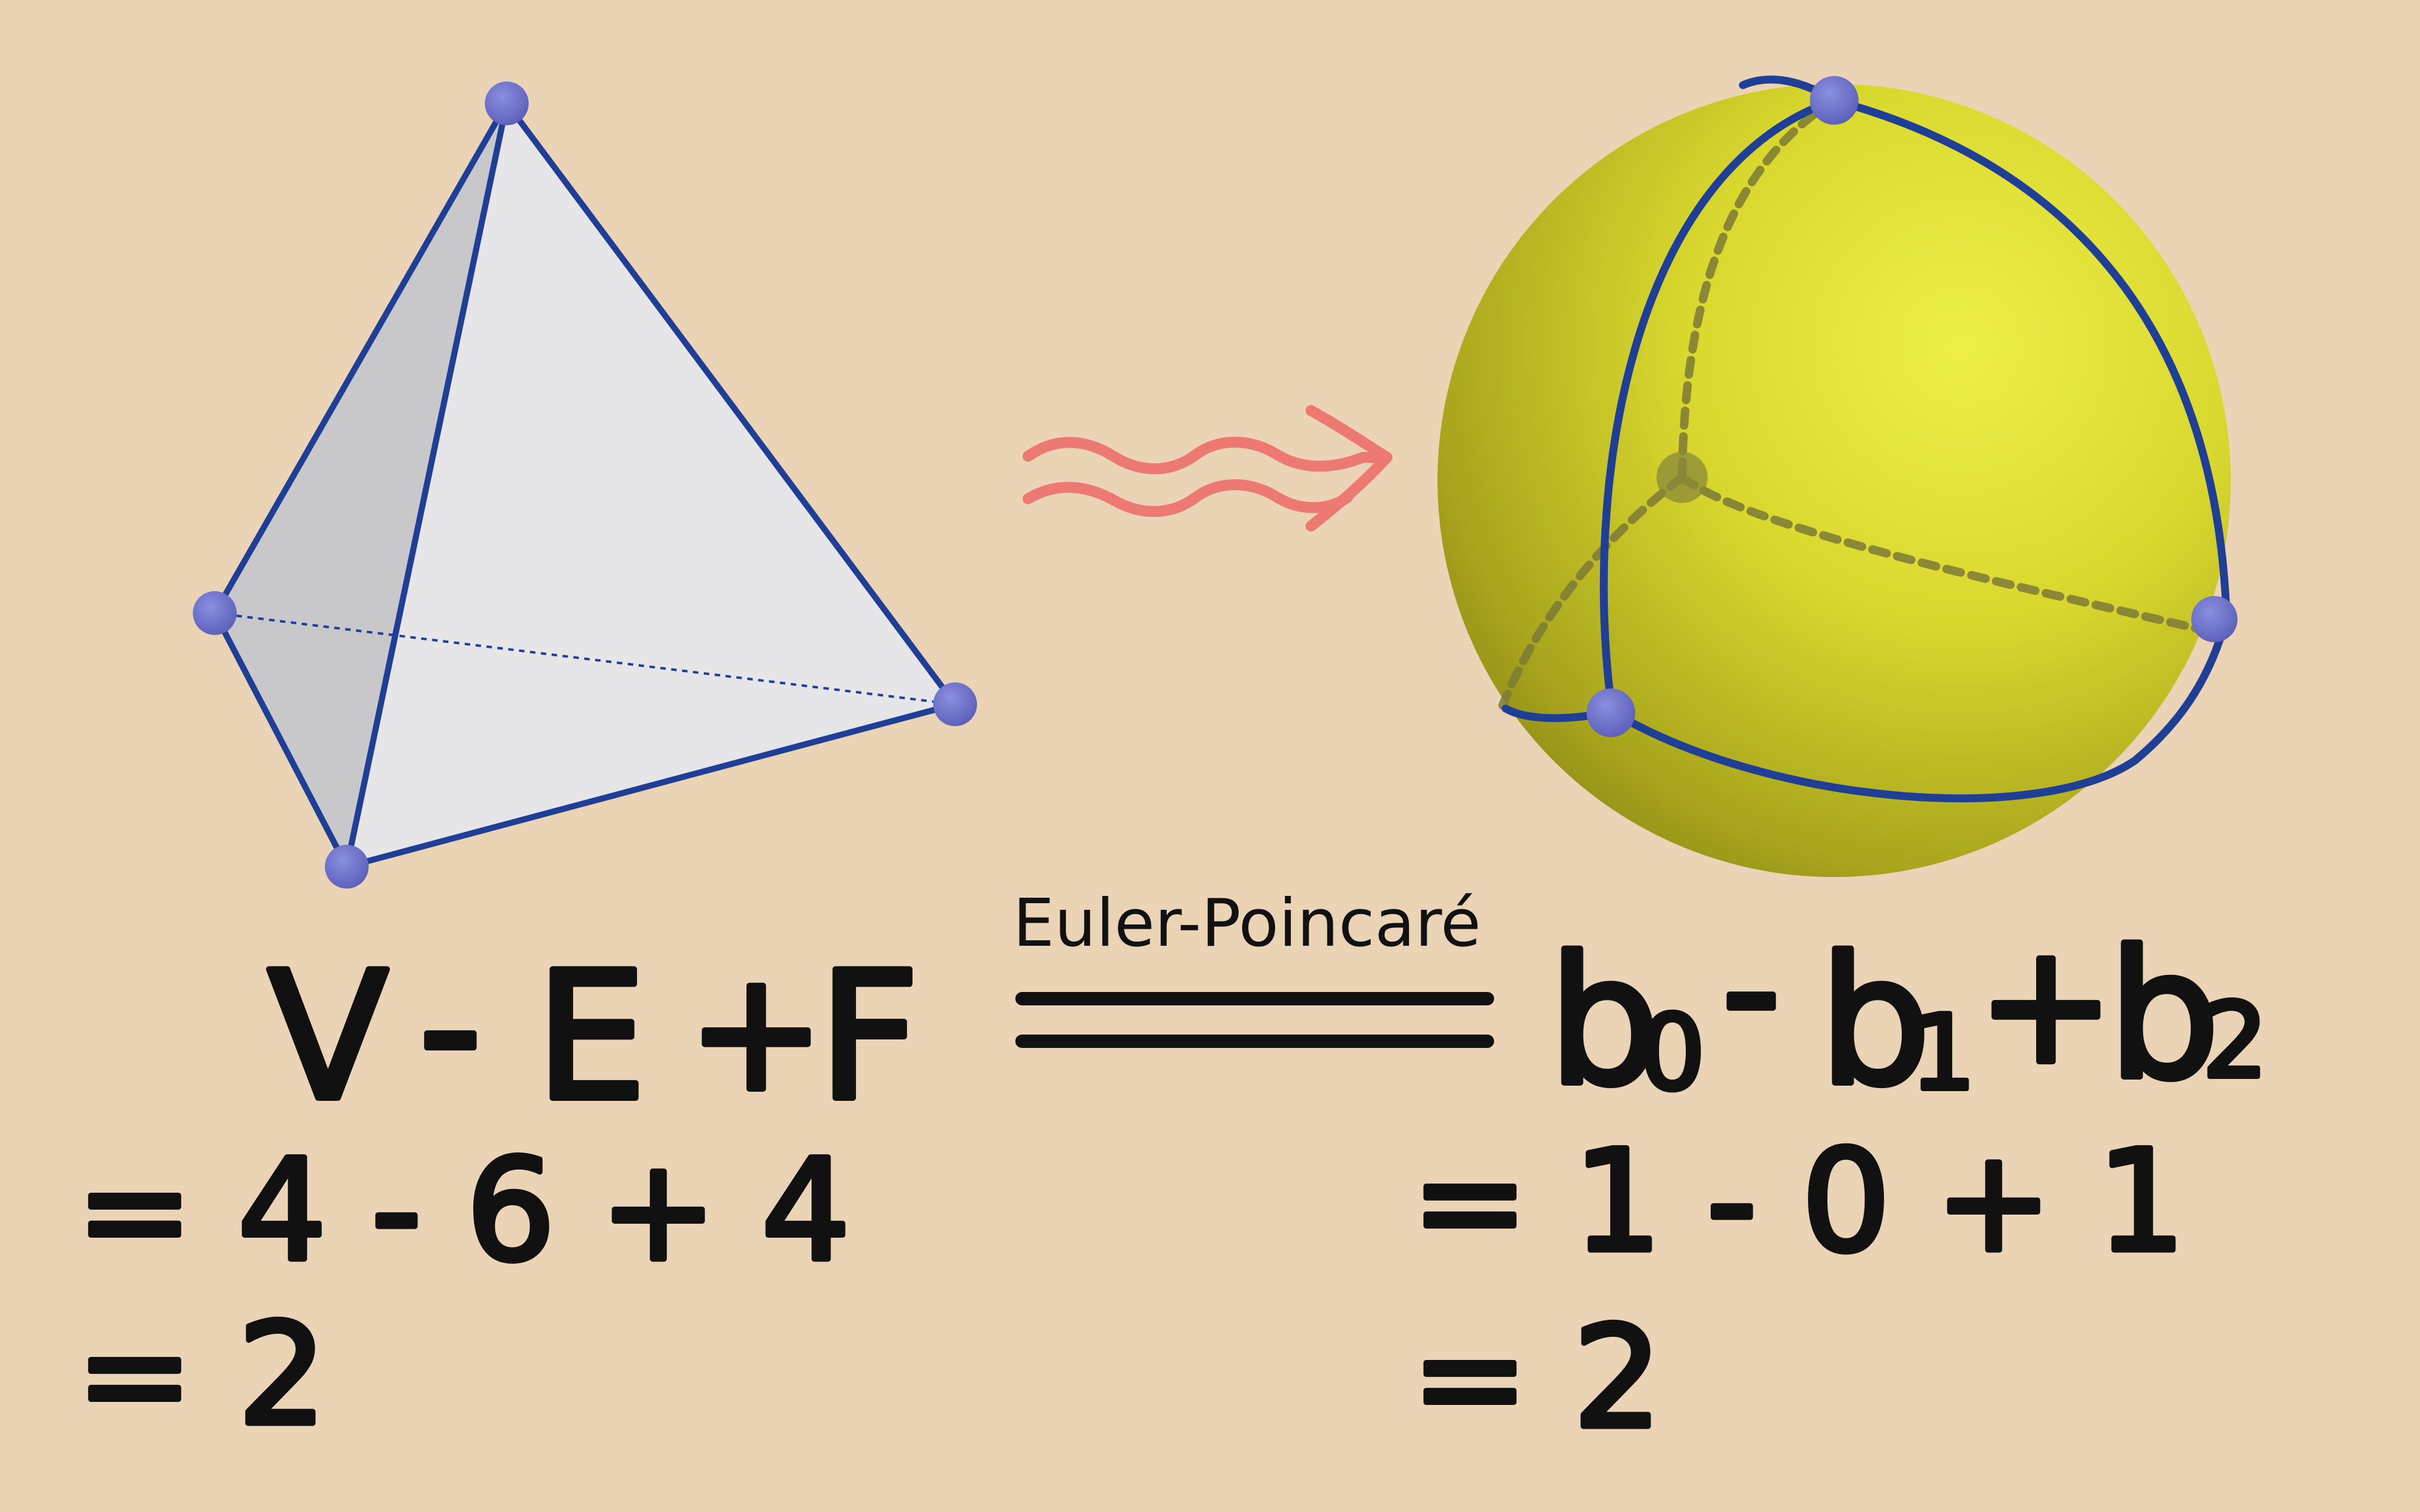  I want to click on symbol-b1: b, so click(1875, 1022).